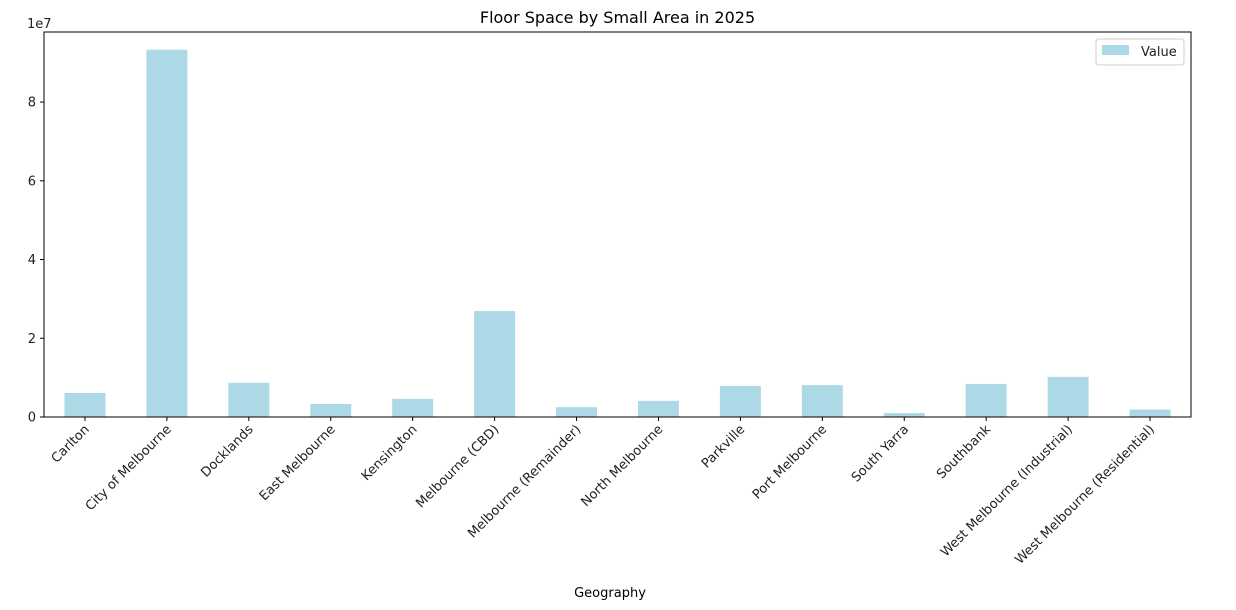 Image resolution: width=1236 pixels, height=610 pixels. Describe the element at coordinates (617, 17) in the screenshot. I see `chart-title: Floor Space by Small Area in 2025` at that location.